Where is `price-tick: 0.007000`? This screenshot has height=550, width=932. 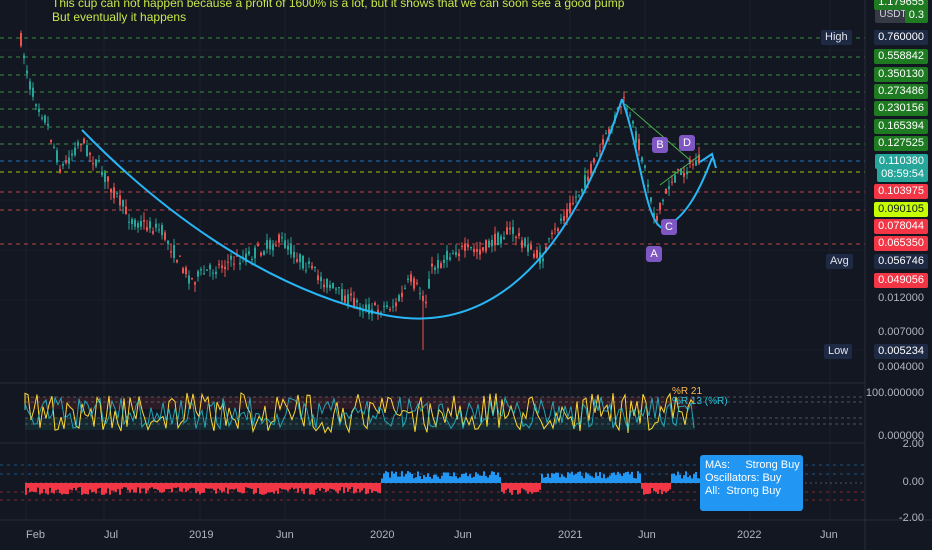
price-tick: 0.007000 is located at coordinates (901, 332).